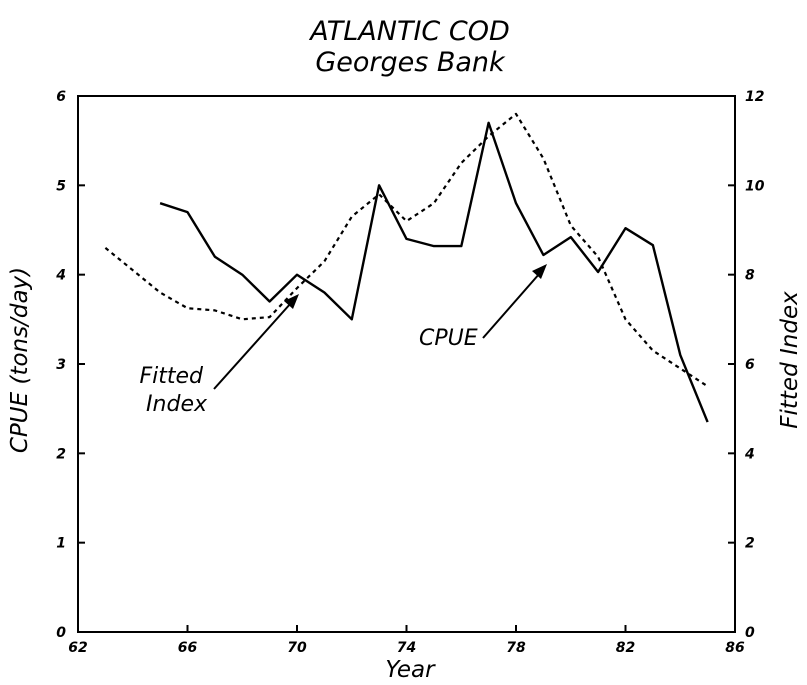  I want to click on x-tick-label: 78, so click(516, 648).